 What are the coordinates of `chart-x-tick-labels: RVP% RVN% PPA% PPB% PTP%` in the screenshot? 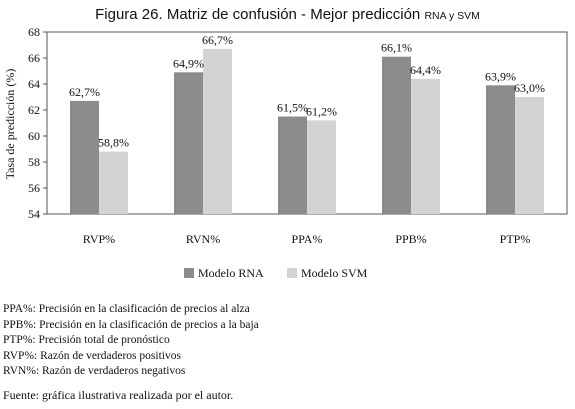 It's located at (307, 239).